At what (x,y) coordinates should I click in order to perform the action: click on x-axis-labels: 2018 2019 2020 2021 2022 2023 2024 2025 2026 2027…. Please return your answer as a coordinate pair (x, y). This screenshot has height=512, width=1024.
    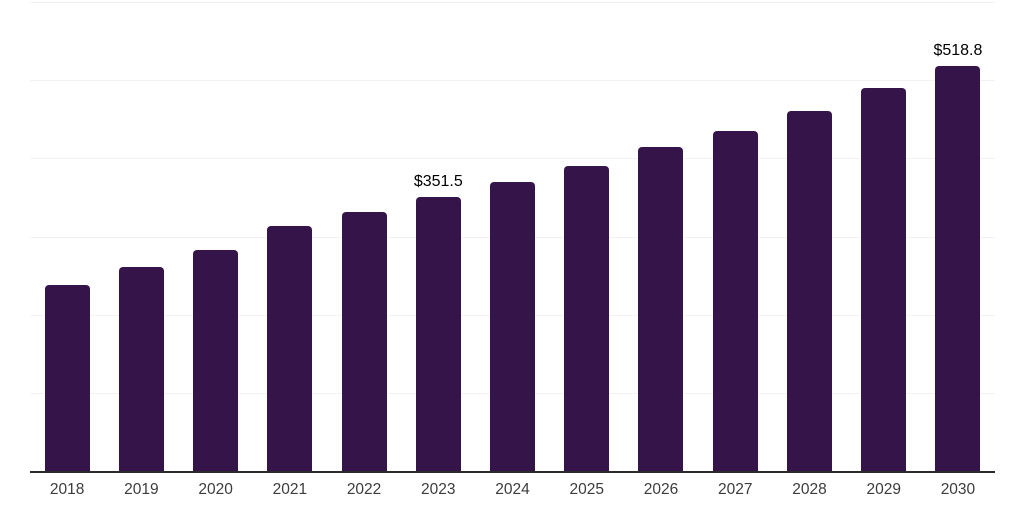
    Looking at the image, I should click on (512, 490).